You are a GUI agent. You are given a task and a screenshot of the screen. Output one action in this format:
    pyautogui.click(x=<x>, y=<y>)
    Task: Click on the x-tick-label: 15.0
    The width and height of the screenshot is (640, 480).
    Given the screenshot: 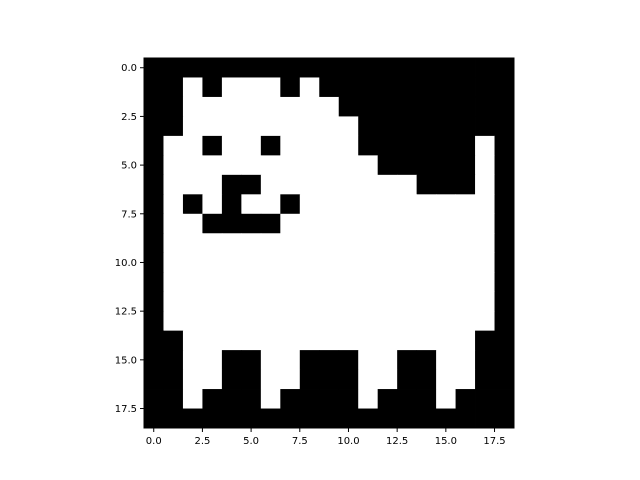 What is the action you would take?
    pyautogui.click(x=446, y=441)
    